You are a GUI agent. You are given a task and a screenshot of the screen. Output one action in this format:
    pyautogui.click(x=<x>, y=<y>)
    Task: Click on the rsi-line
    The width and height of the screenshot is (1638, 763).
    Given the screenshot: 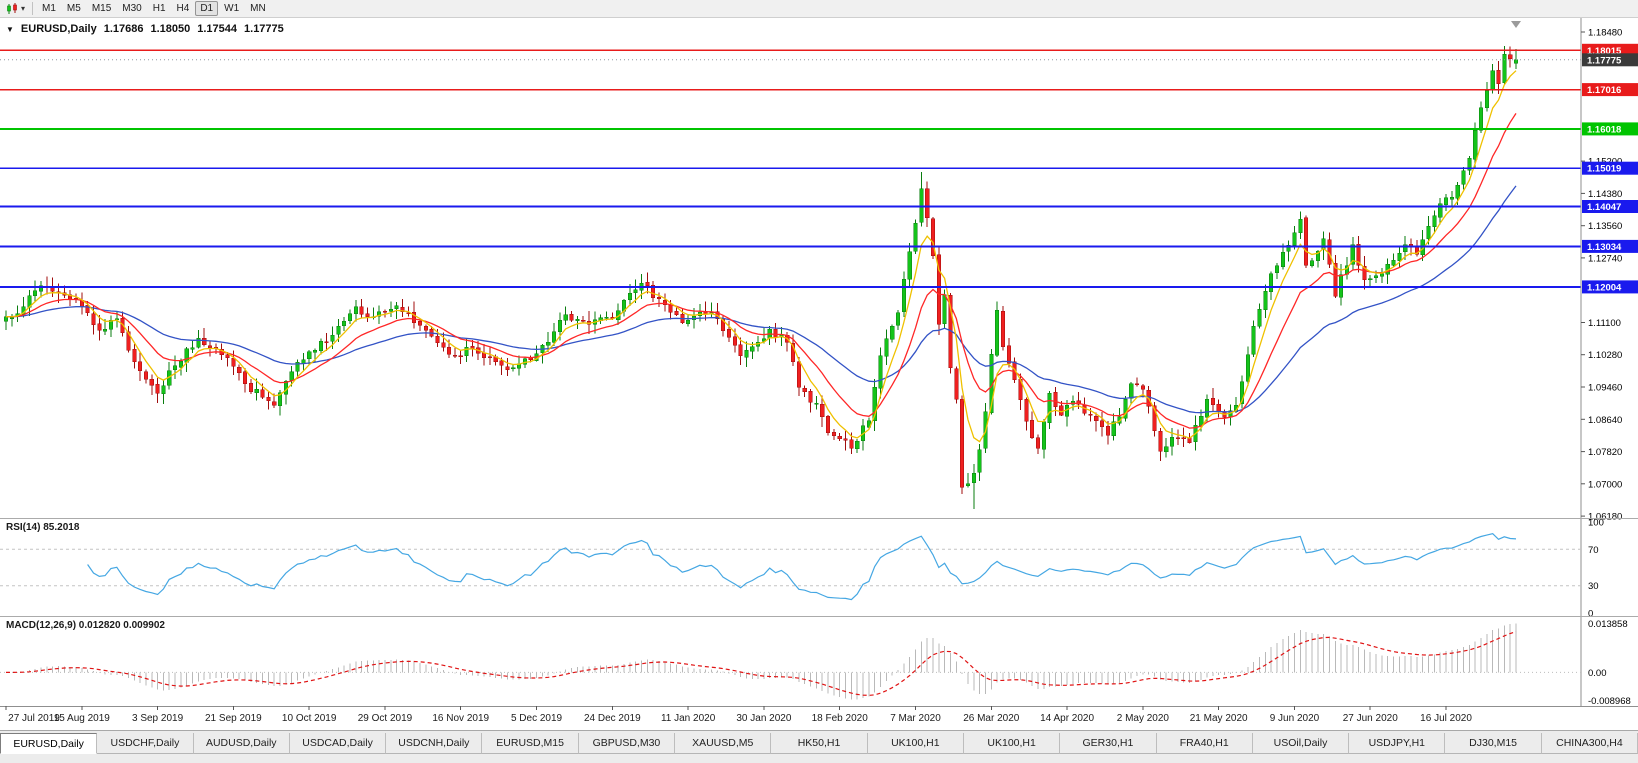 What is the action you would take?
    pyautogui.click(x=802, y=567)
    